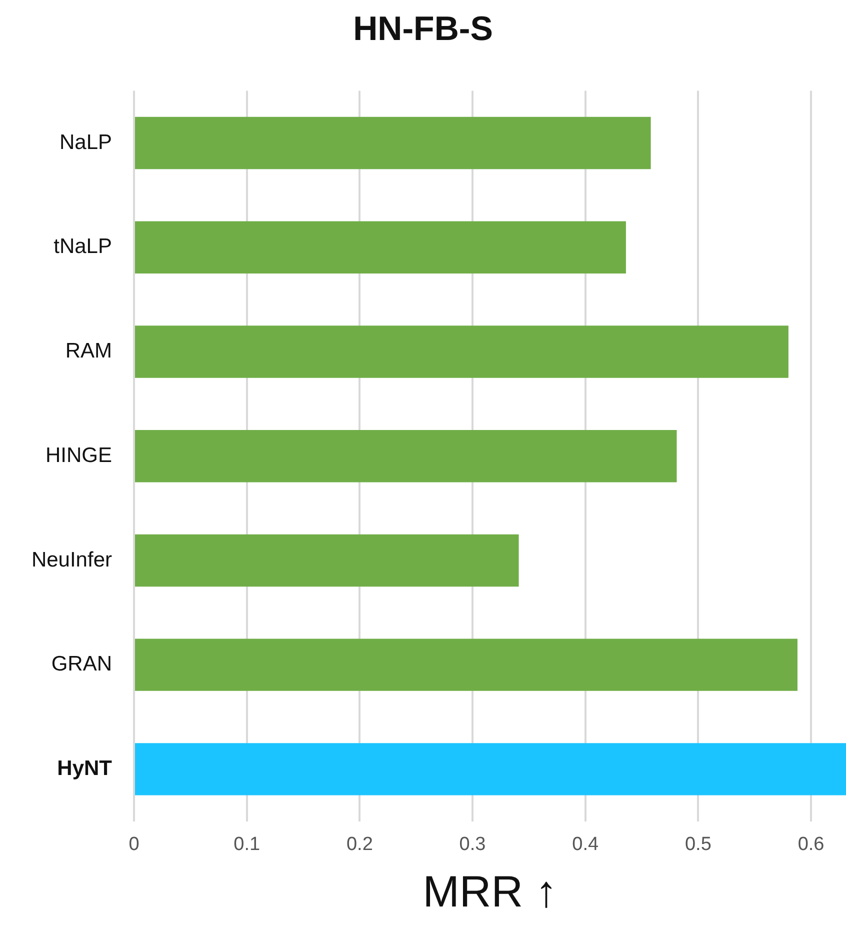 Image resolution: width=846 pixels, height=929 pixels. I want to click on x-tick-label: 0, so click(134, 845).